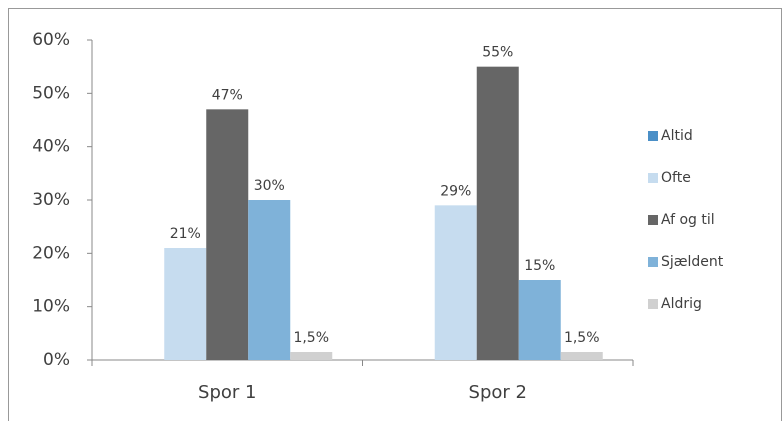 This screenshot has width=784, height=421. I want to click on legend-label: Ofte, so click(676, 178).